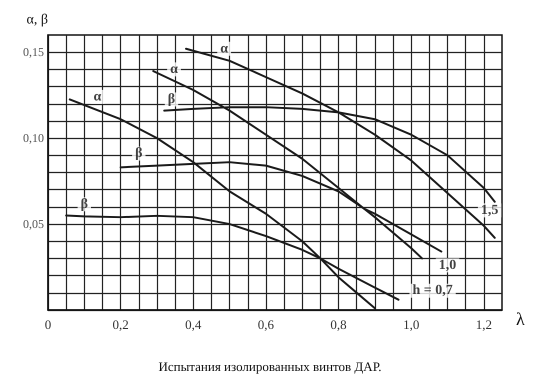  I want to click on annotation: 1,0, so click(447, 265).